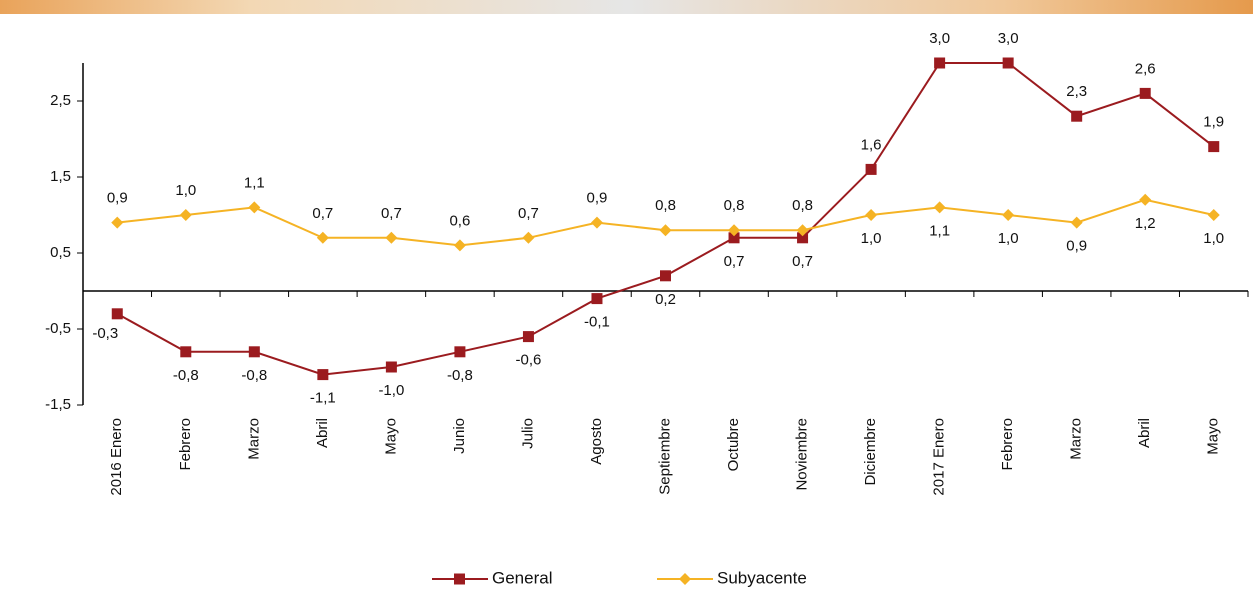 This screenshot has width=1253, height=604. I want to click on y-tick-label: 1,5, so click(60, 176).